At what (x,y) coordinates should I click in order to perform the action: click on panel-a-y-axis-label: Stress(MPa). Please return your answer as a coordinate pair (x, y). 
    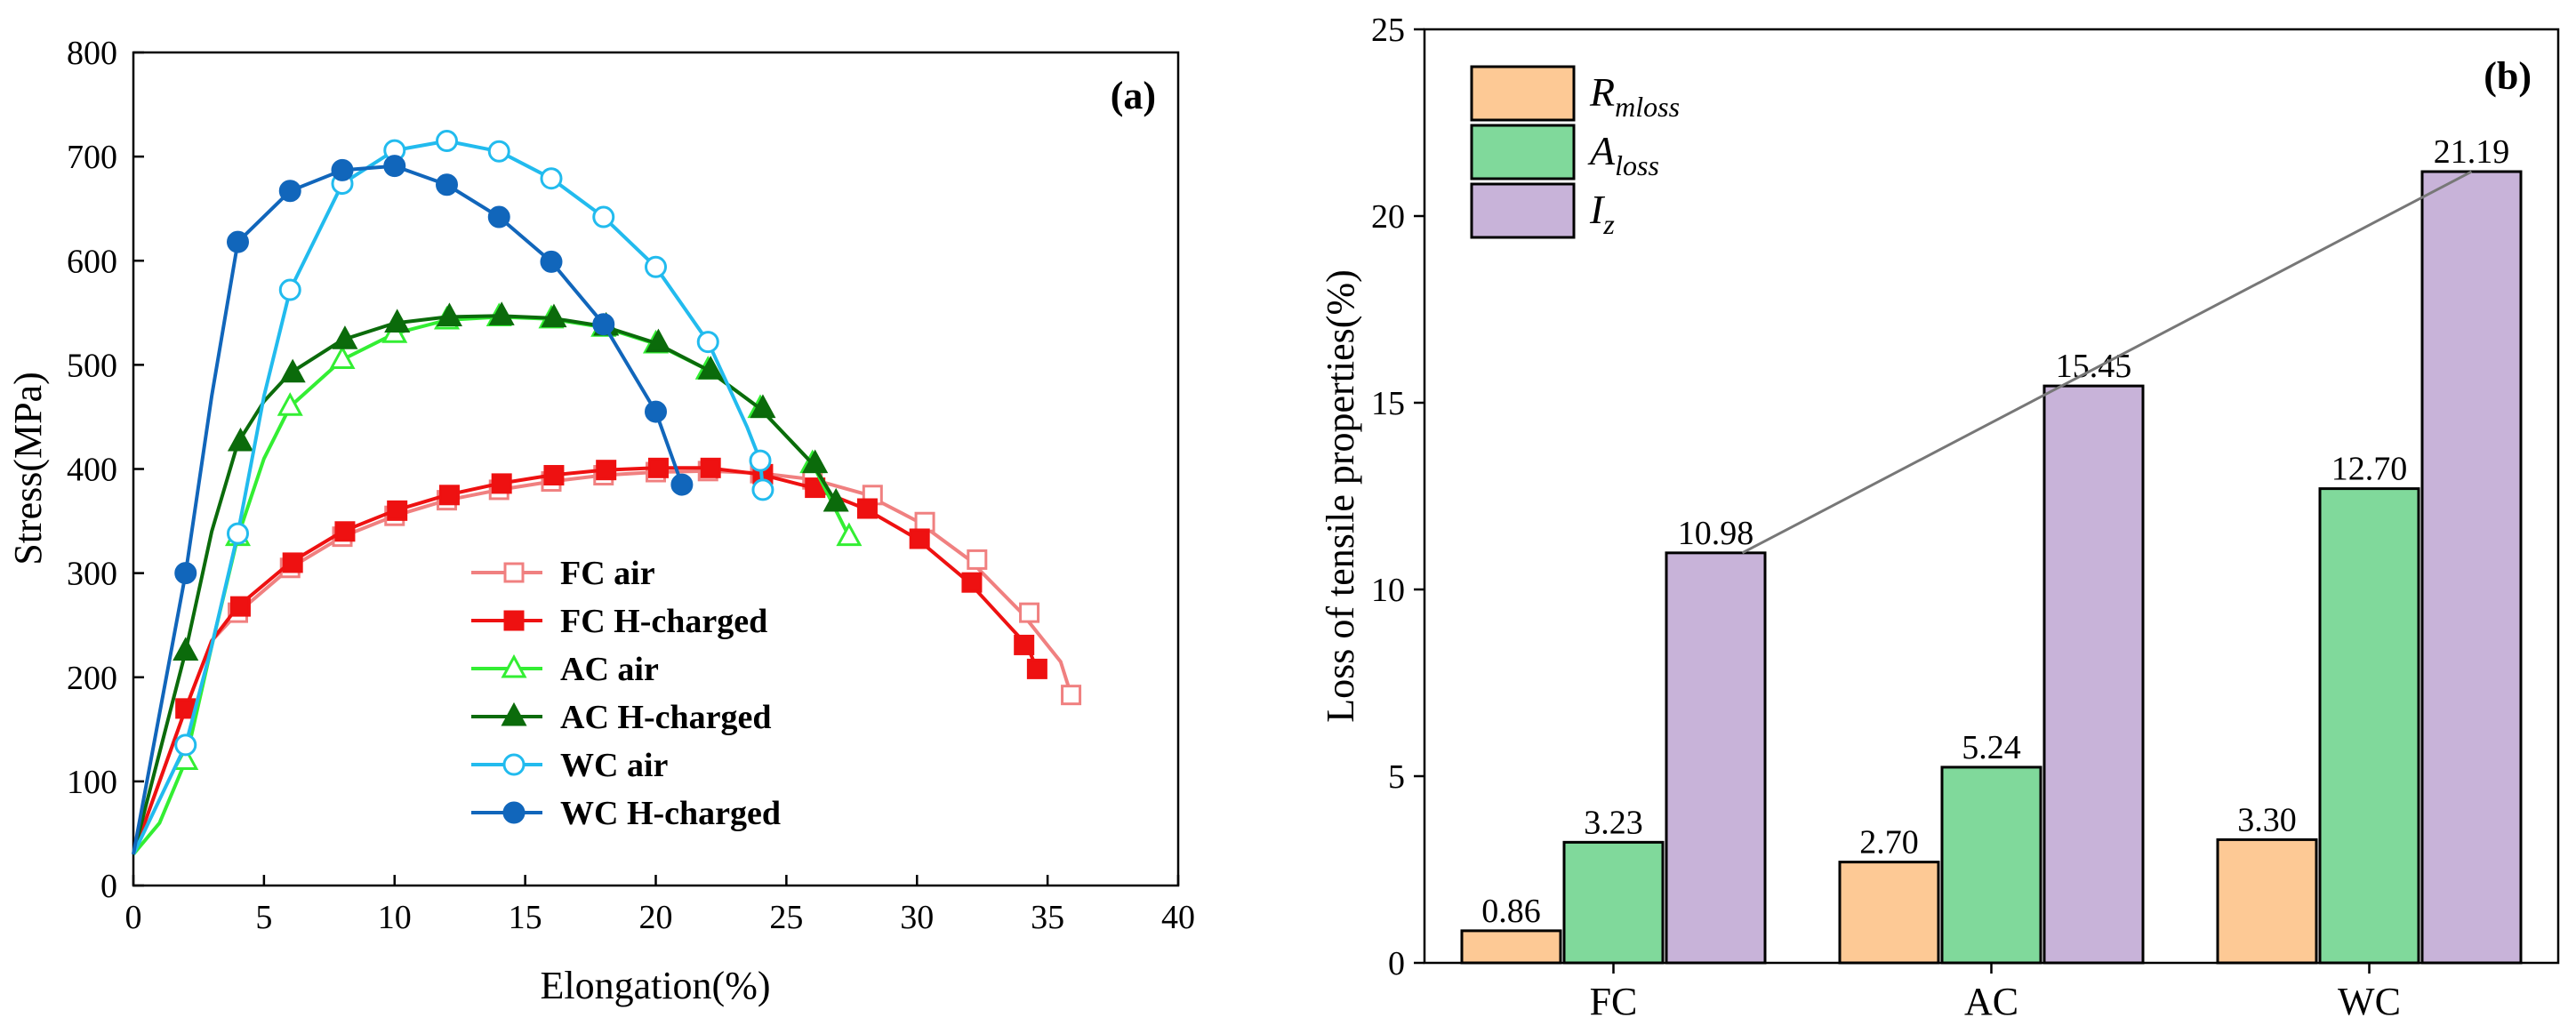
    Looking at the image, I should click on (28, 468).